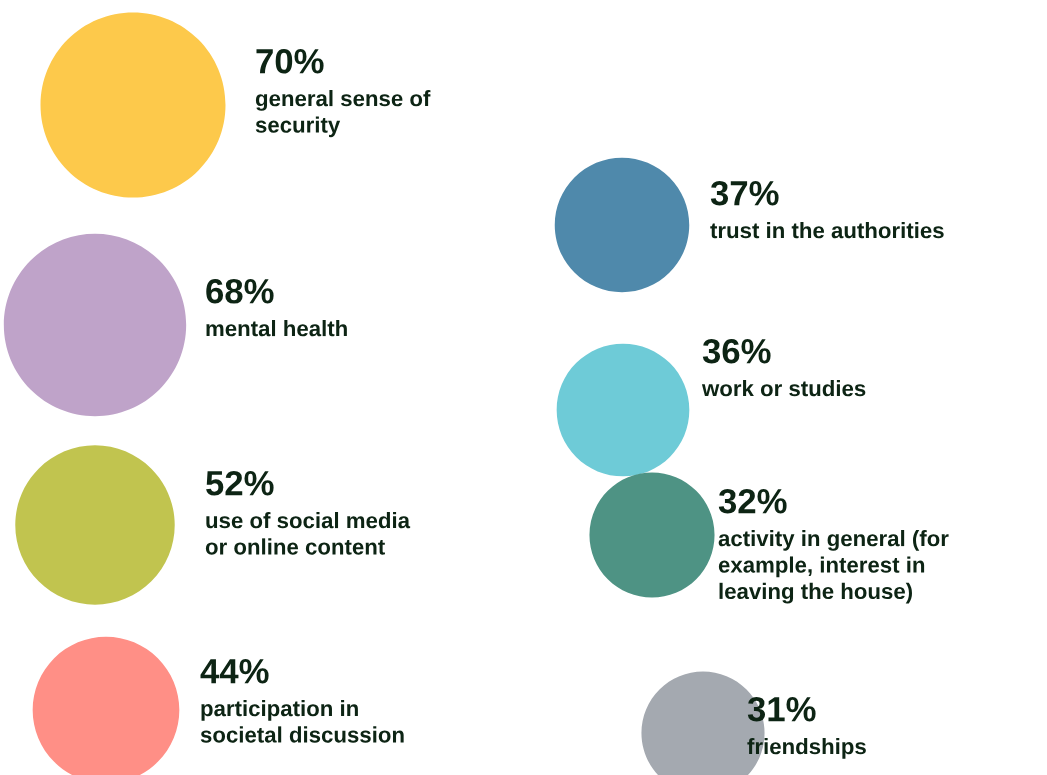 This screenshot has height=775, width=1047. Describe the element at coordinates (343, 114) in the screenshot. I see `category-label: general sense of security` at that location.